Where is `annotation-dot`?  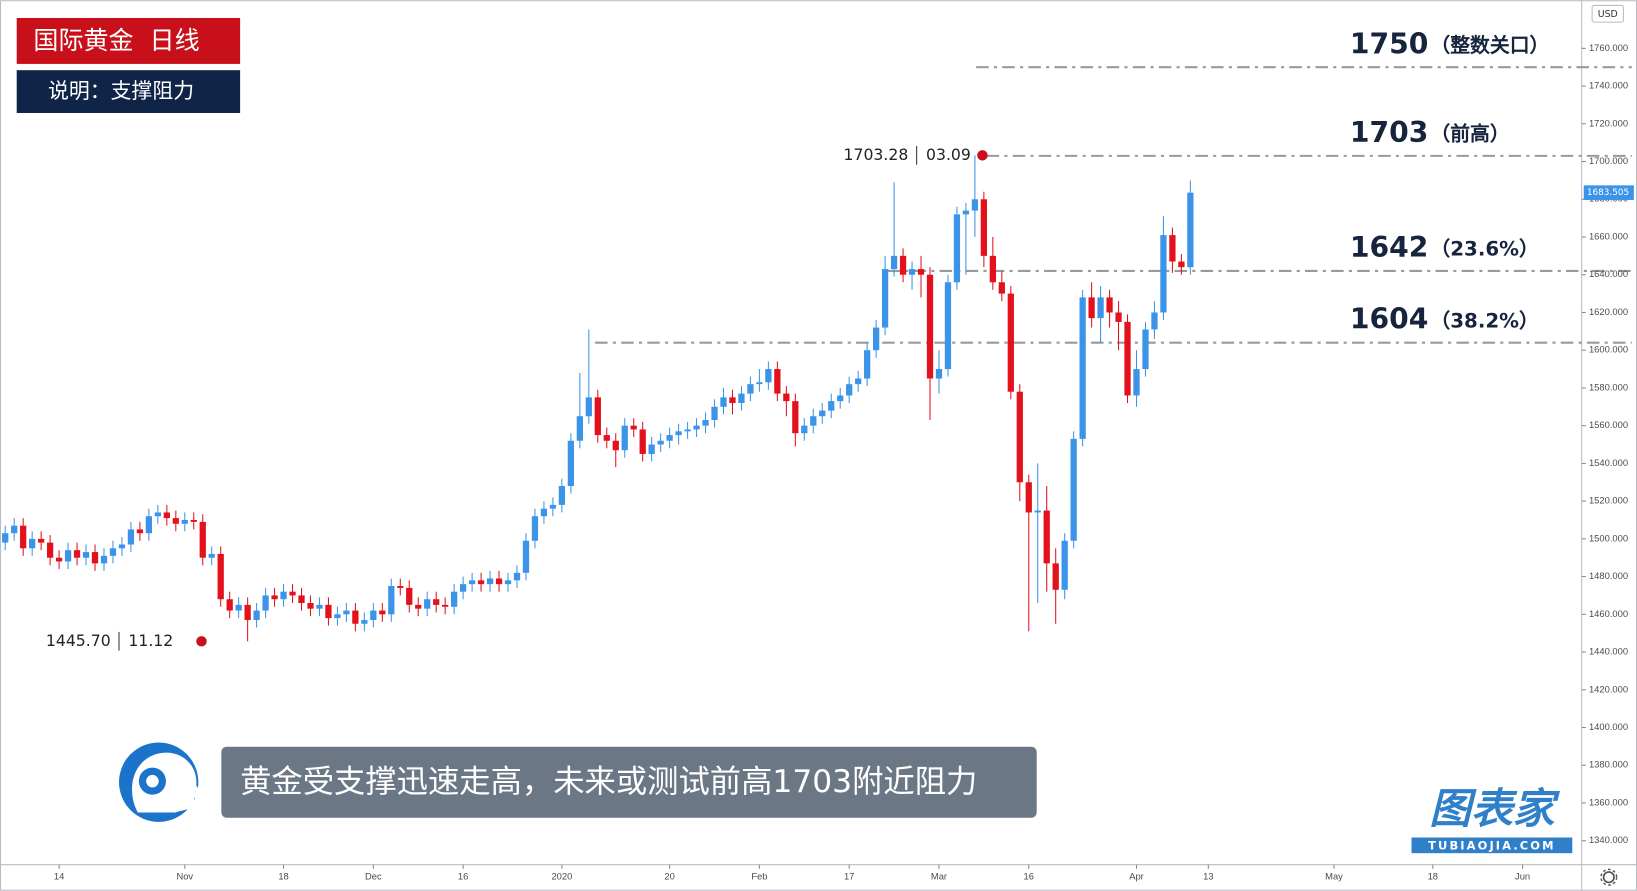
annotation-dot is located at coordinates (982, 155).